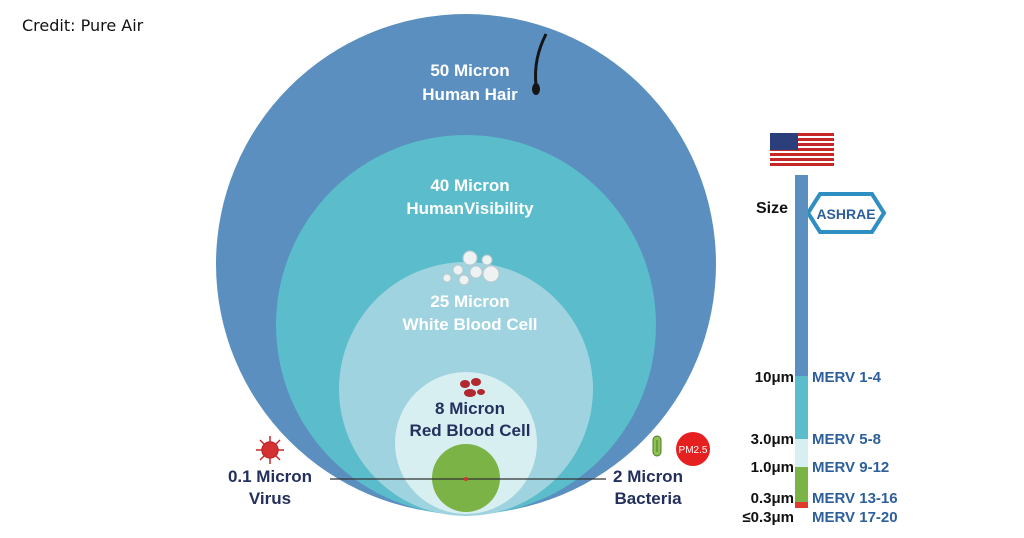 Image resolution: width=1024 pixels, height=538 pixels. I want to click on merv-row-label-2: MERV 5-8, so click(846, 439).